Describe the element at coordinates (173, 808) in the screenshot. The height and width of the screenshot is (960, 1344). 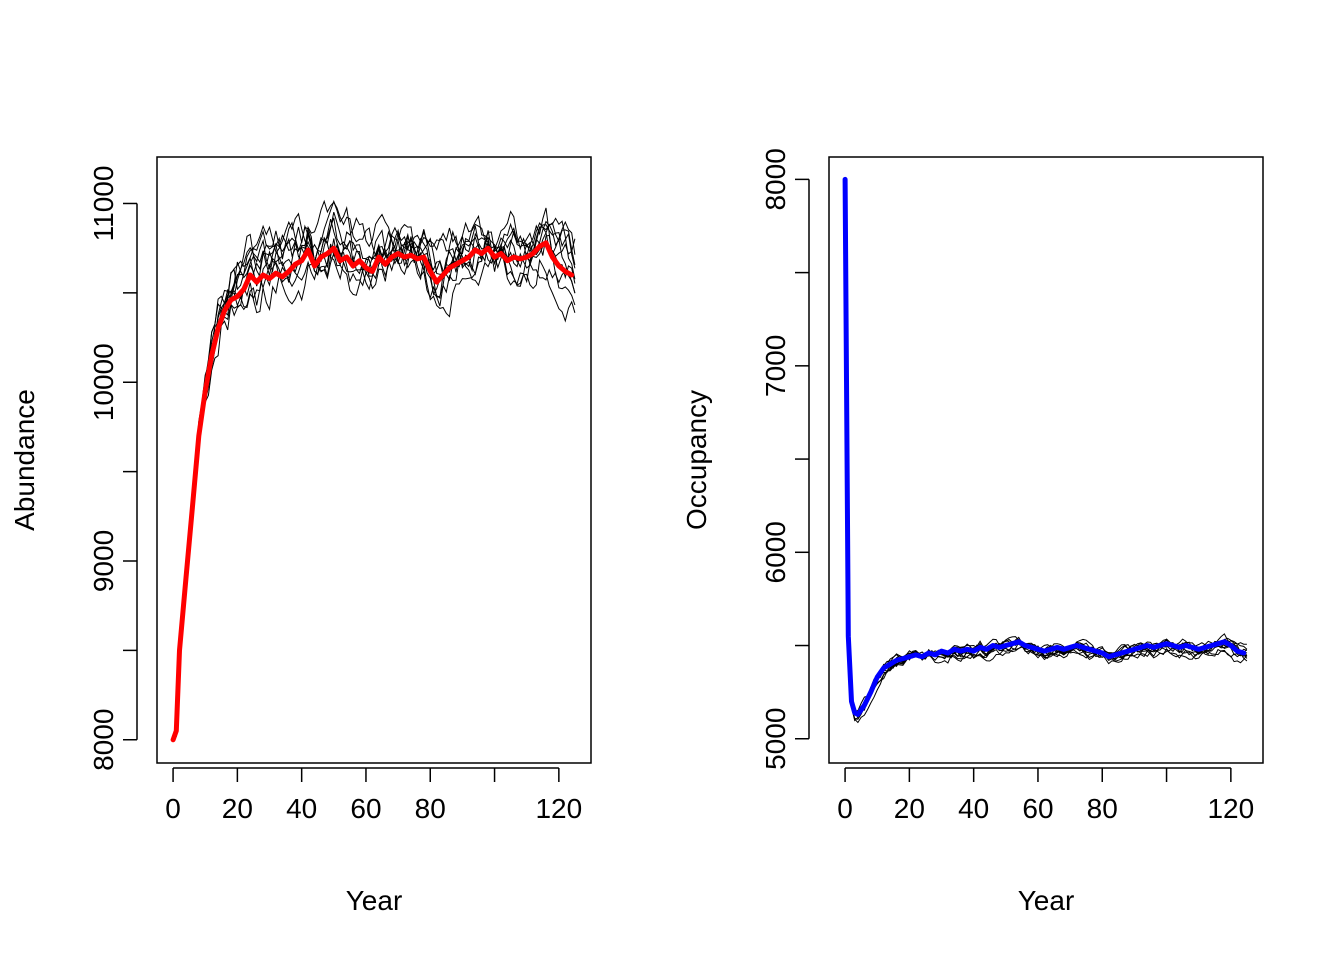
I see `abundance-x-tick-label: 0` at that location.